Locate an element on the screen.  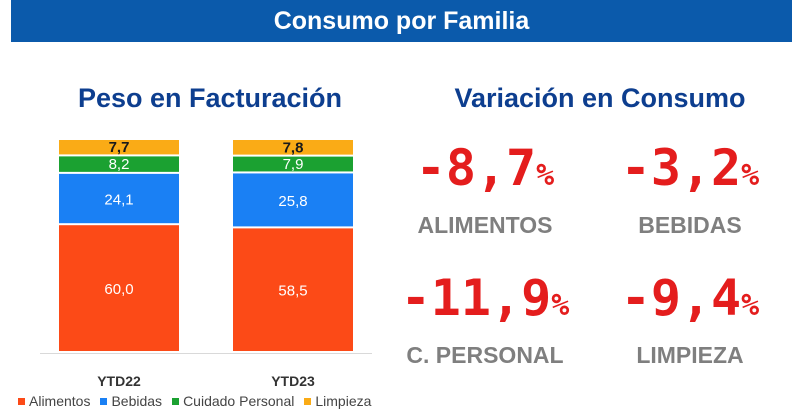
legend-label-limpieza: Limpieza is located at coordinates (343, 401).